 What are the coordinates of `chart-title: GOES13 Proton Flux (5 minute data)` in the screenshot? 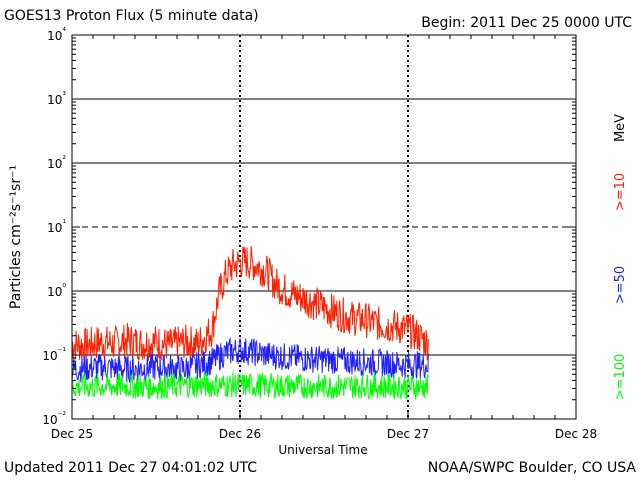 It's located at (131, 16).